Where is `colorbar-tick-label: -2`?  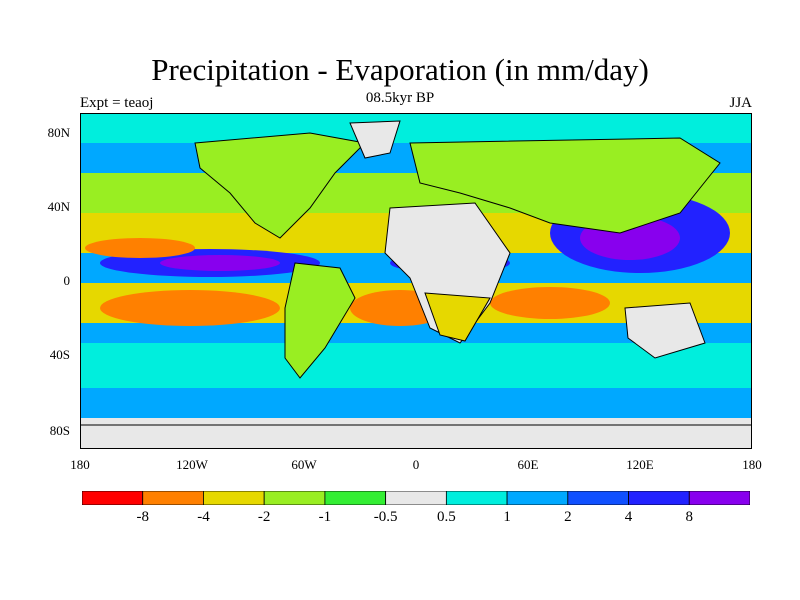
colorbar-tick-label: -2 is located at coordinates (264, 517).